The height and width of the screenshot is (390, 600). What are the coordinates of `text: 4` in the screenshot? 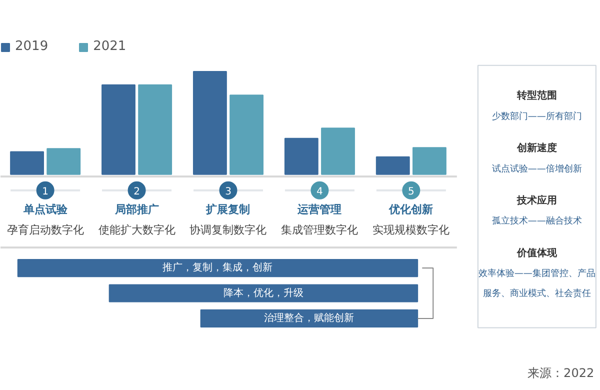 It's located at (319, 192).